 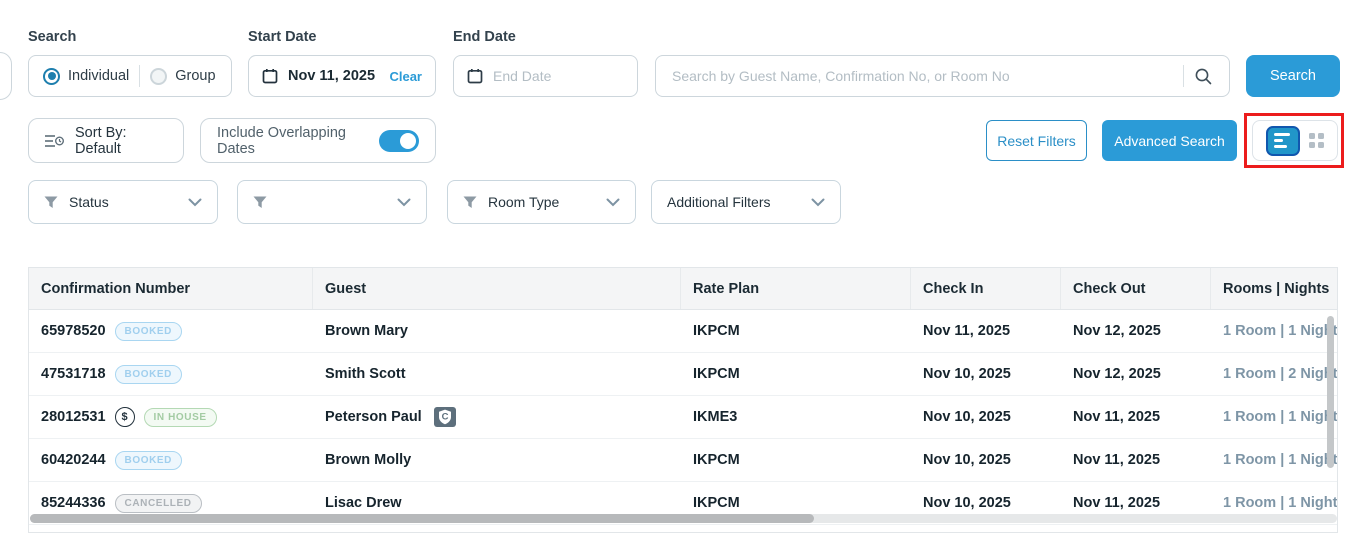 I want to click on status-filter-dropdown: Status, so click(x=123, y=202).